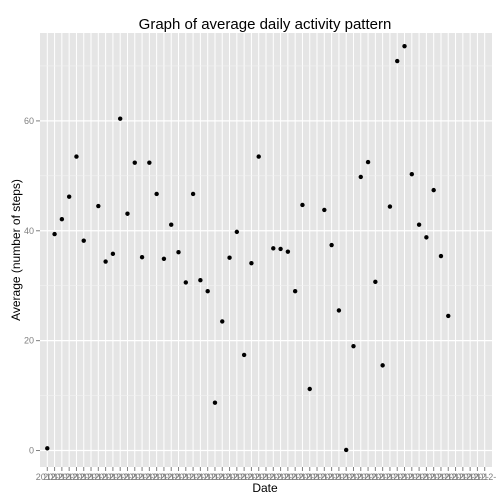 The height and width of the screenshot is (504, 504). I want to click on y-tick-label: 60, so click(29, 121).